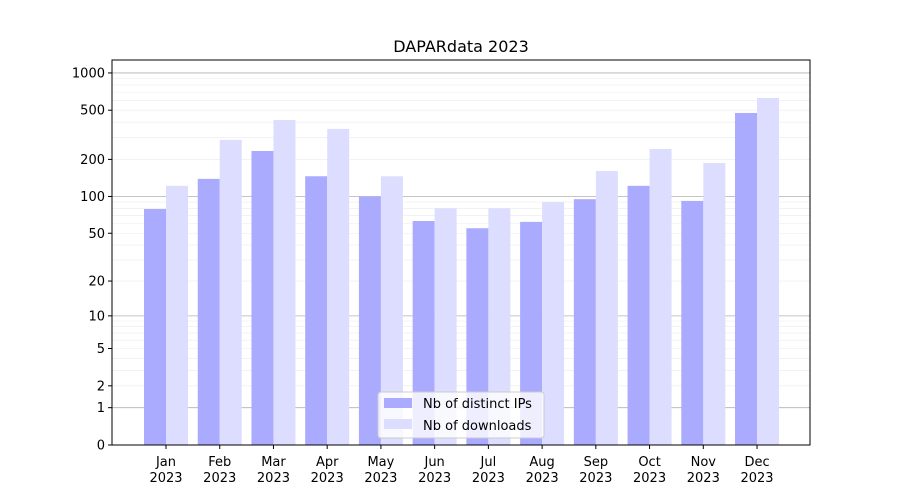 The height and width of the screenshot is (504, 900). What do you see at coordinates (398, 424) in the screenshot?
I see `legend-swatch-downloads` at bounding box center [398, 424].